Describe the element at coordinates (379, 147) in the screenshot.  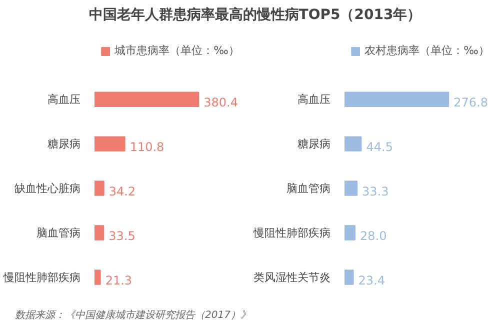
I see `data-label: 44.5` at that location.